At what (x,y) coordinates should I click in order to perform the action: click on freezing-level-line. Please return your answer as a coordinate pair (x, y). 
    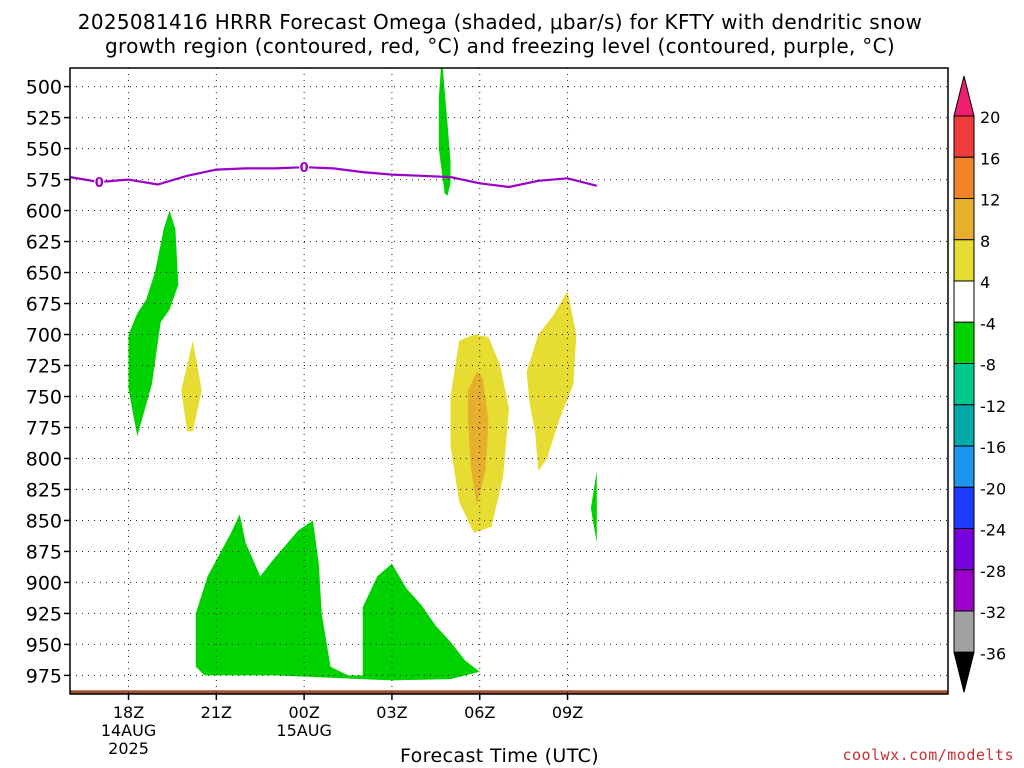
    Looking at the image, I should click on (334, 177).